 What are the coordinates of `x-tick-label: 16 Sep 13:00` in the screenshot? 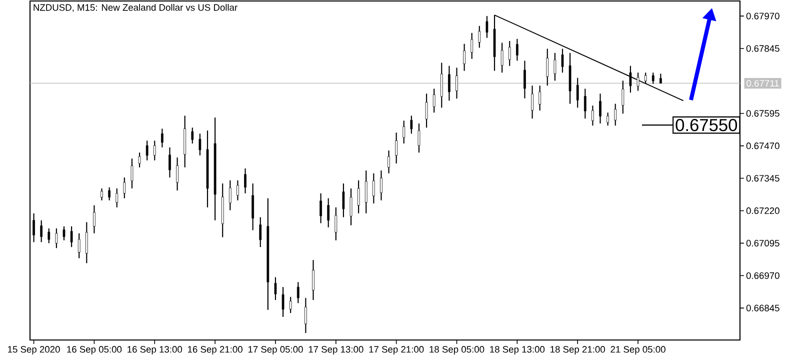 It's located at (155, 350).